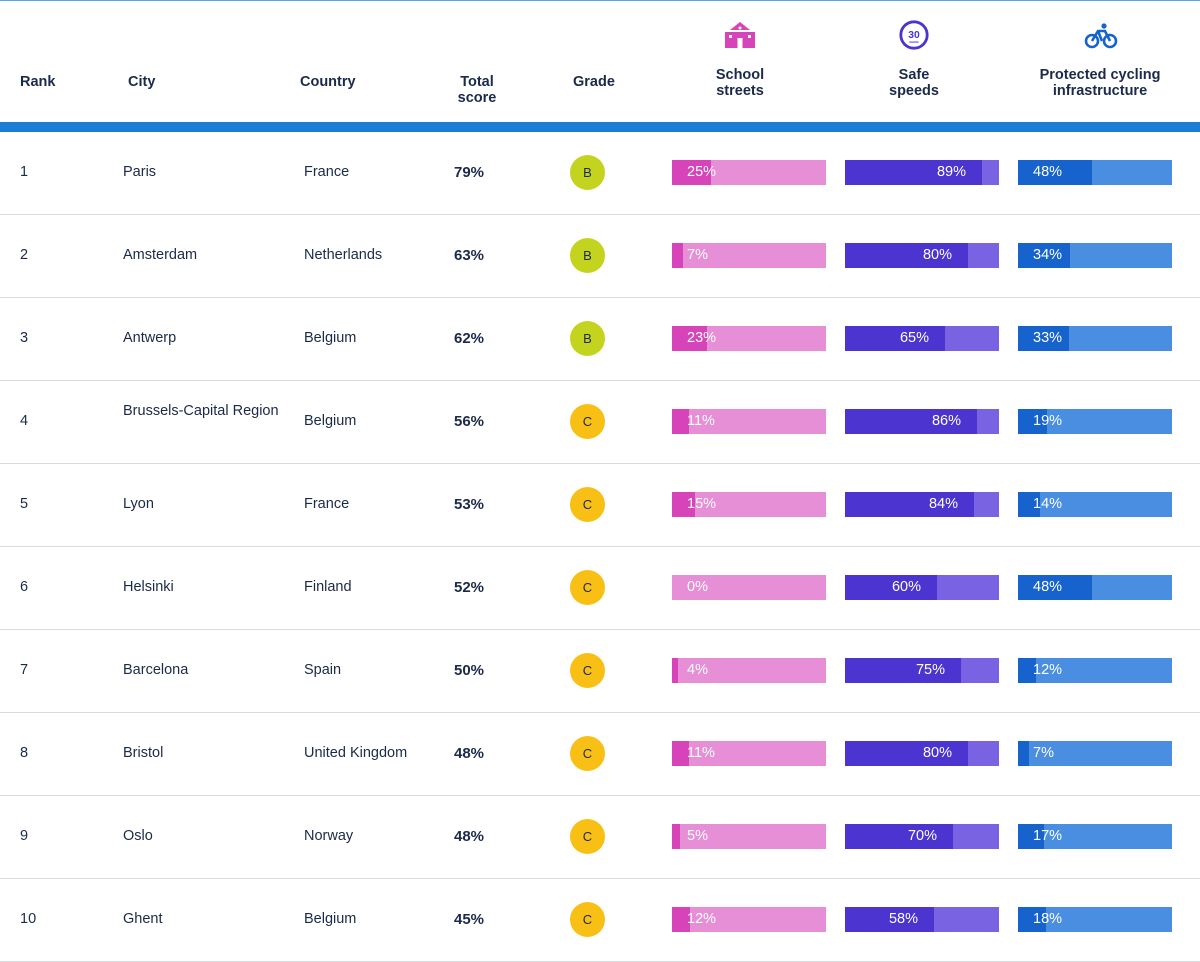 This screenshot has width=1200, height=962. I want to click on rank-cell: 8, so click(24, 753).